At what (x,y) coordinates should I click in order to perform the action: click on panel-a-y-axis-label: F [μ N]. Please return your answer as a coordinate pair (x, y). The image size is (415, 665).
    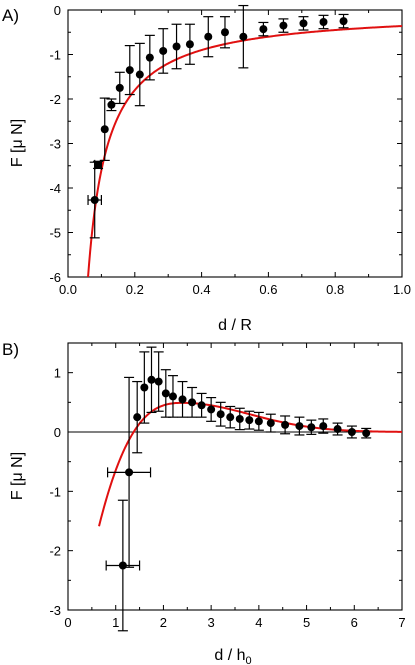
    Looking at the image, I should click on (17, 143).